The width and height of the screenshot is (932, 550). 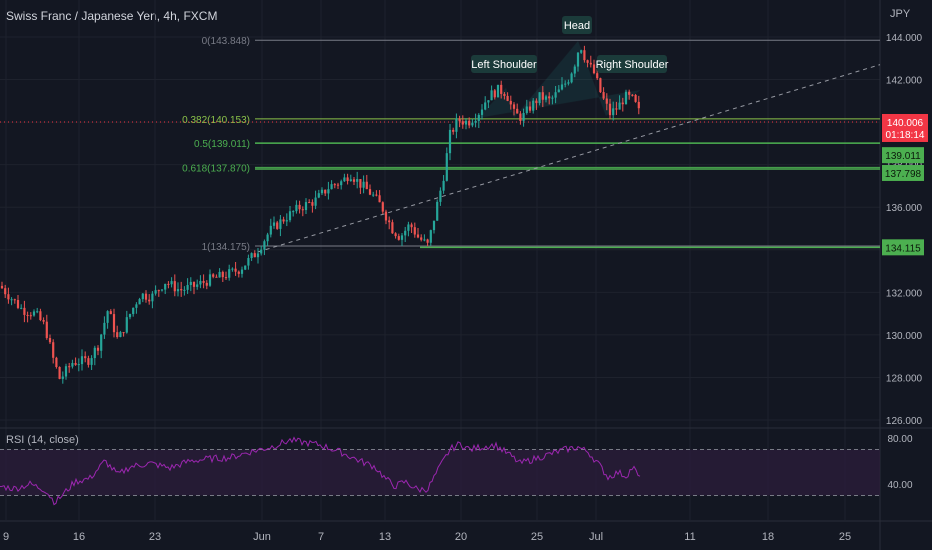 What do you see at coordinates (904, 378) in the screenshot?
I see `price-tick-label: 128.000` at bounding box center [904, 378].